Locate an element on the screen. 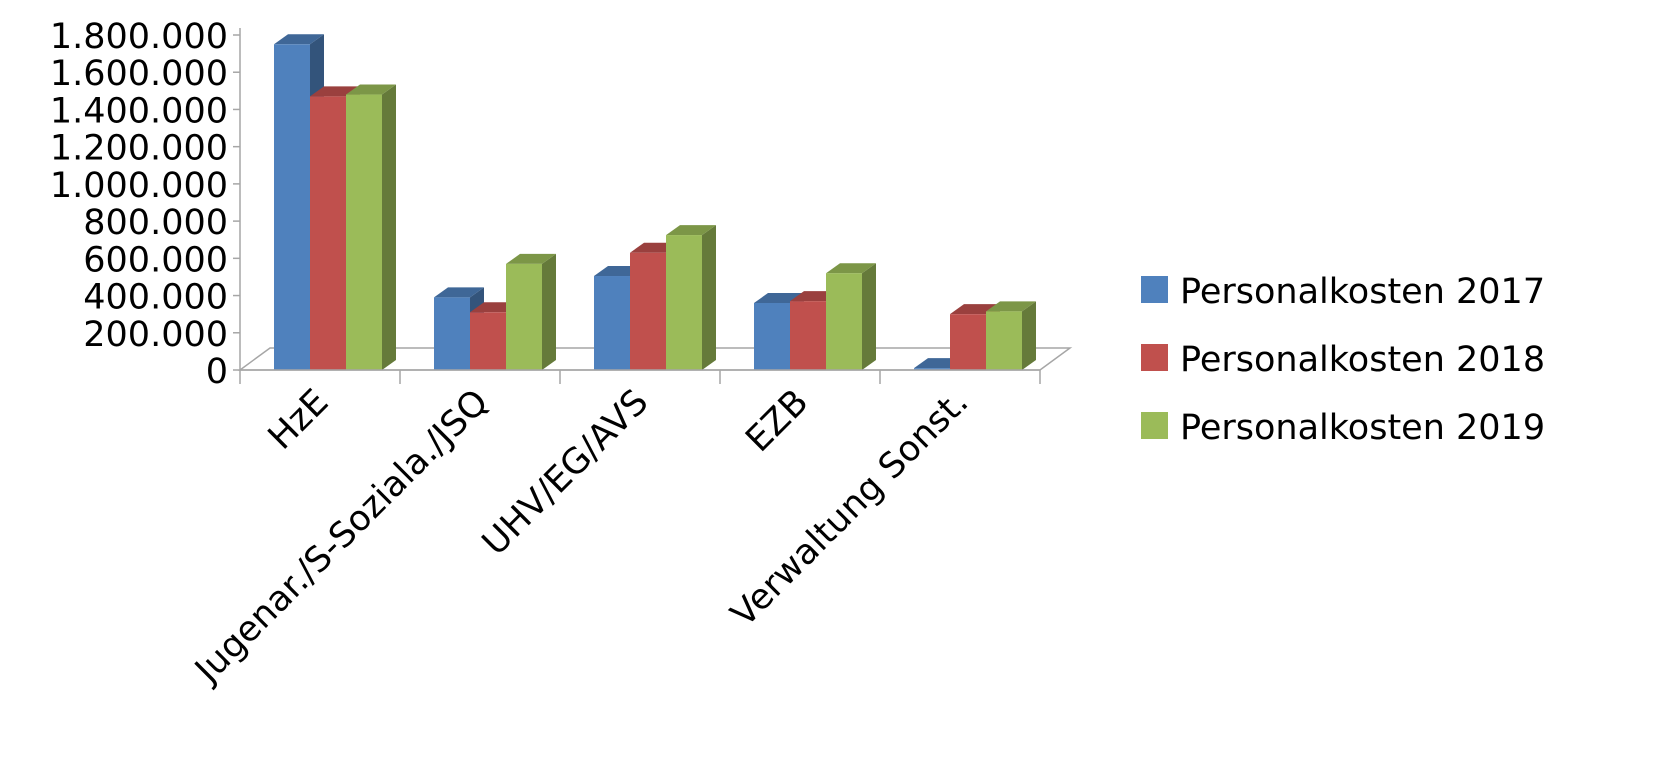 The width and height of the screenshot is (1655, 774). x-tick-label: Jugenar./S-Soziala./JSQ is located at coordinates (342, 537).